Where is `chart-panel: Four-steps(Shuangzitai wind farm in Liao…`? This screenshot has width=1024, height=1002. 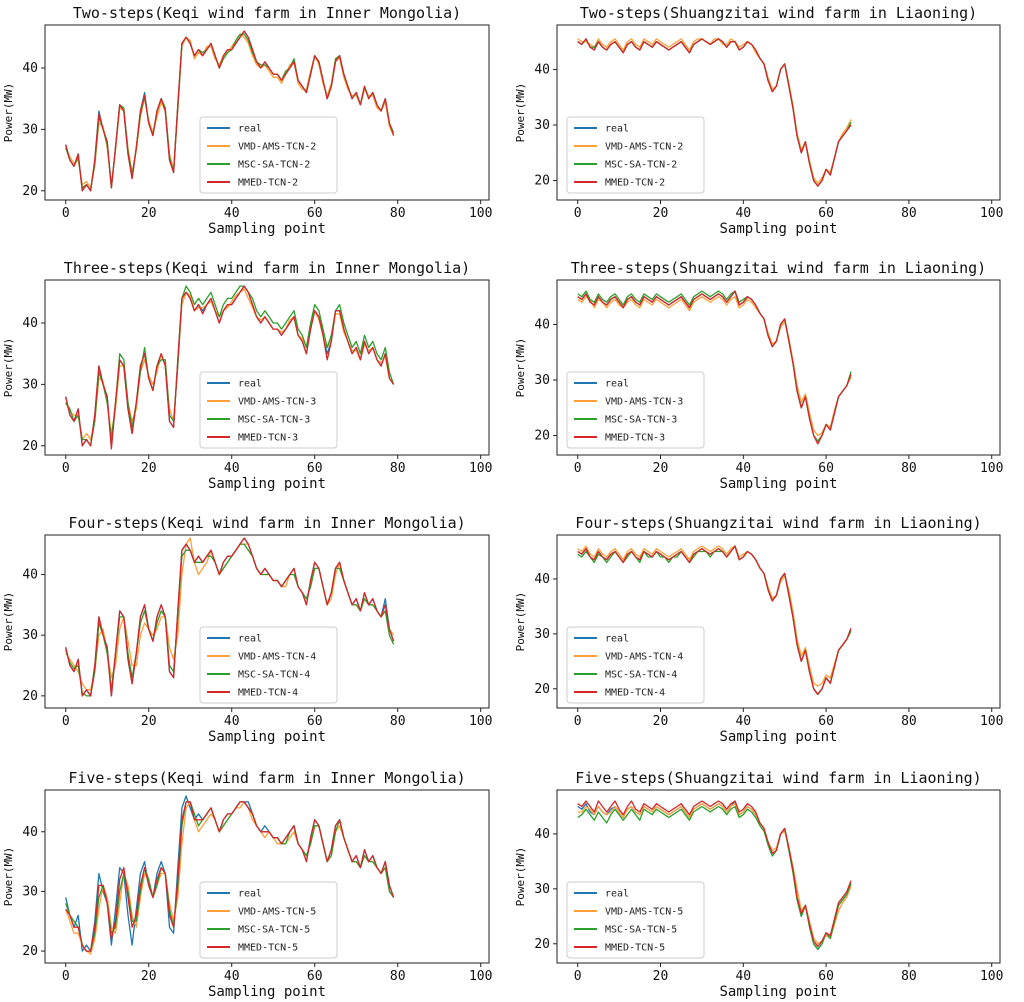
chart-panel: Four-steps(Shuangzitai wind farm in Liao… is located at coordinates (758, 629).